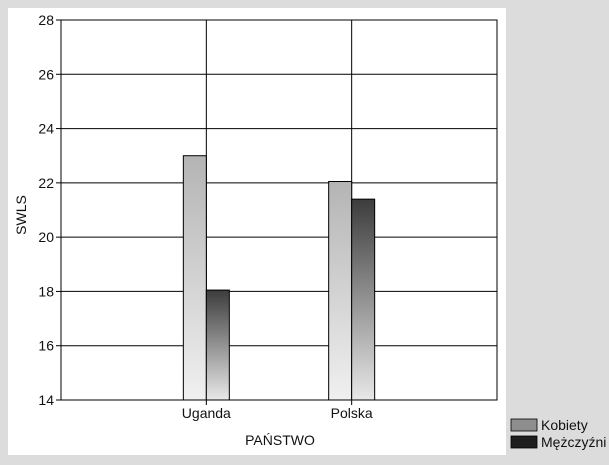  Describe the element at coordinates (573, 442) in the screenshot. I see `legend-label-mezczyzni: Mężczyźni` at that location.